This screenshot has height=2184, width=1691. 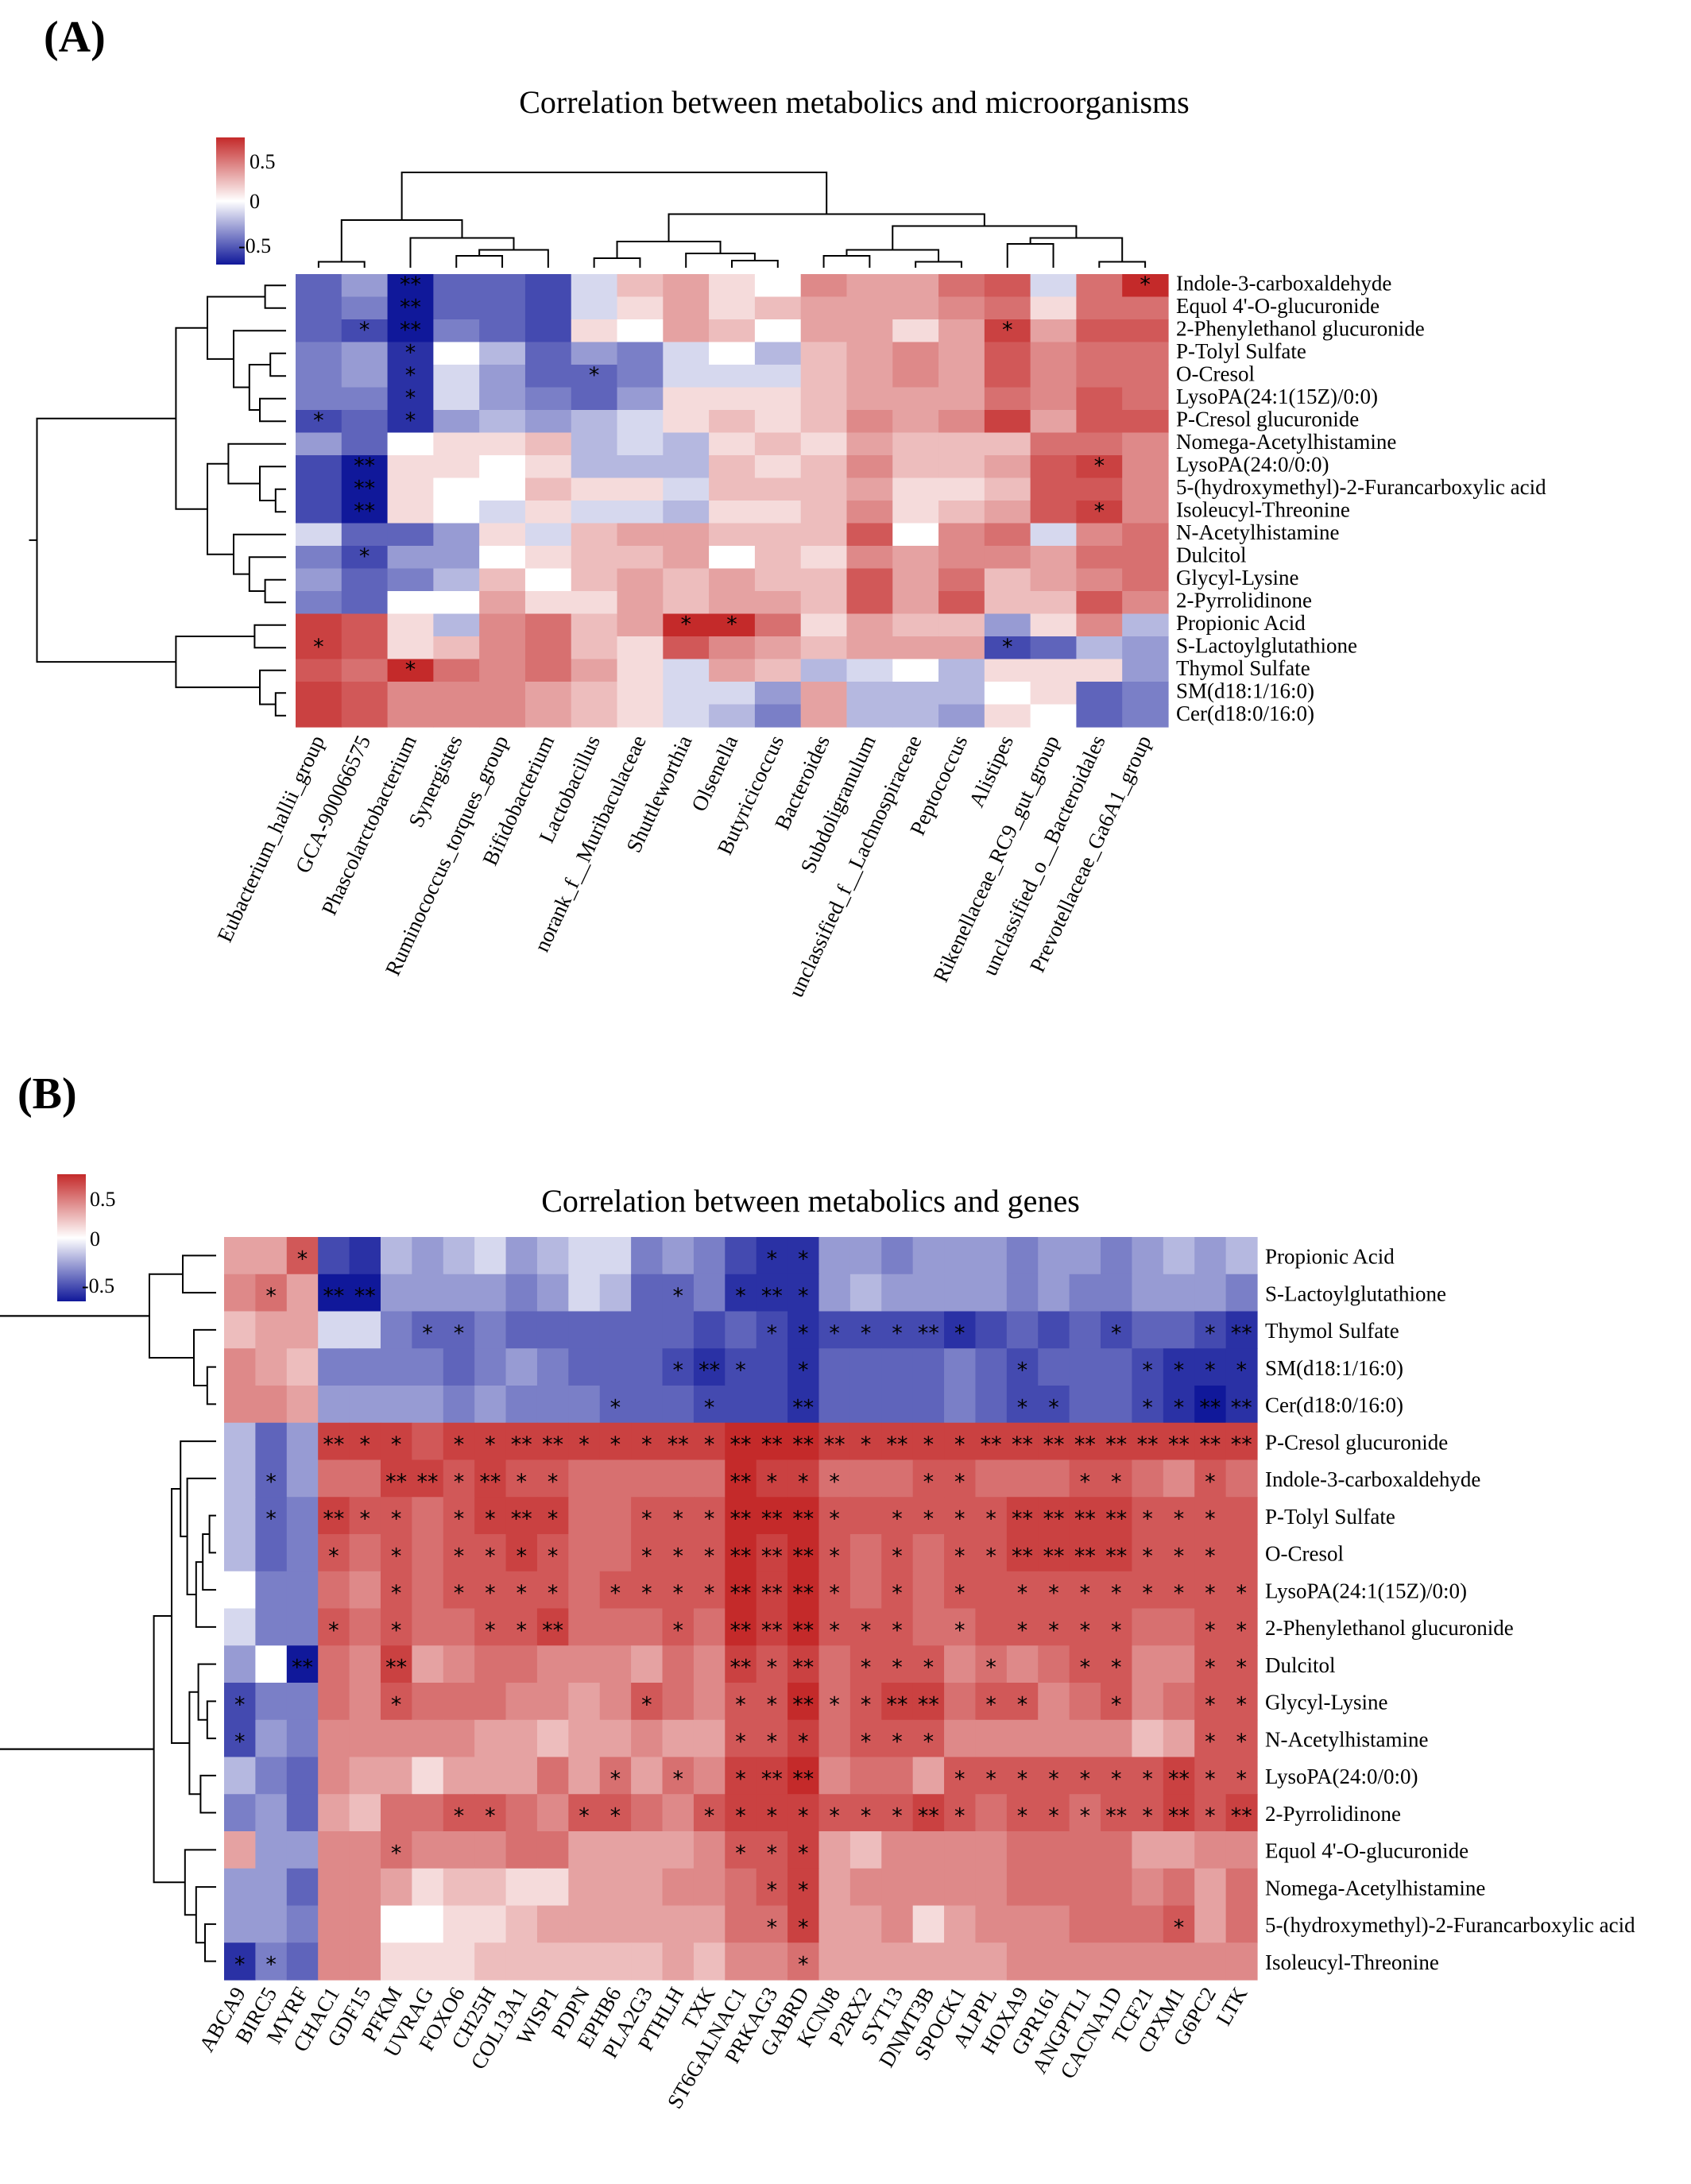 I want to click on row-label: P-Cresol glucuronide, so click(x=1356, y=1442).